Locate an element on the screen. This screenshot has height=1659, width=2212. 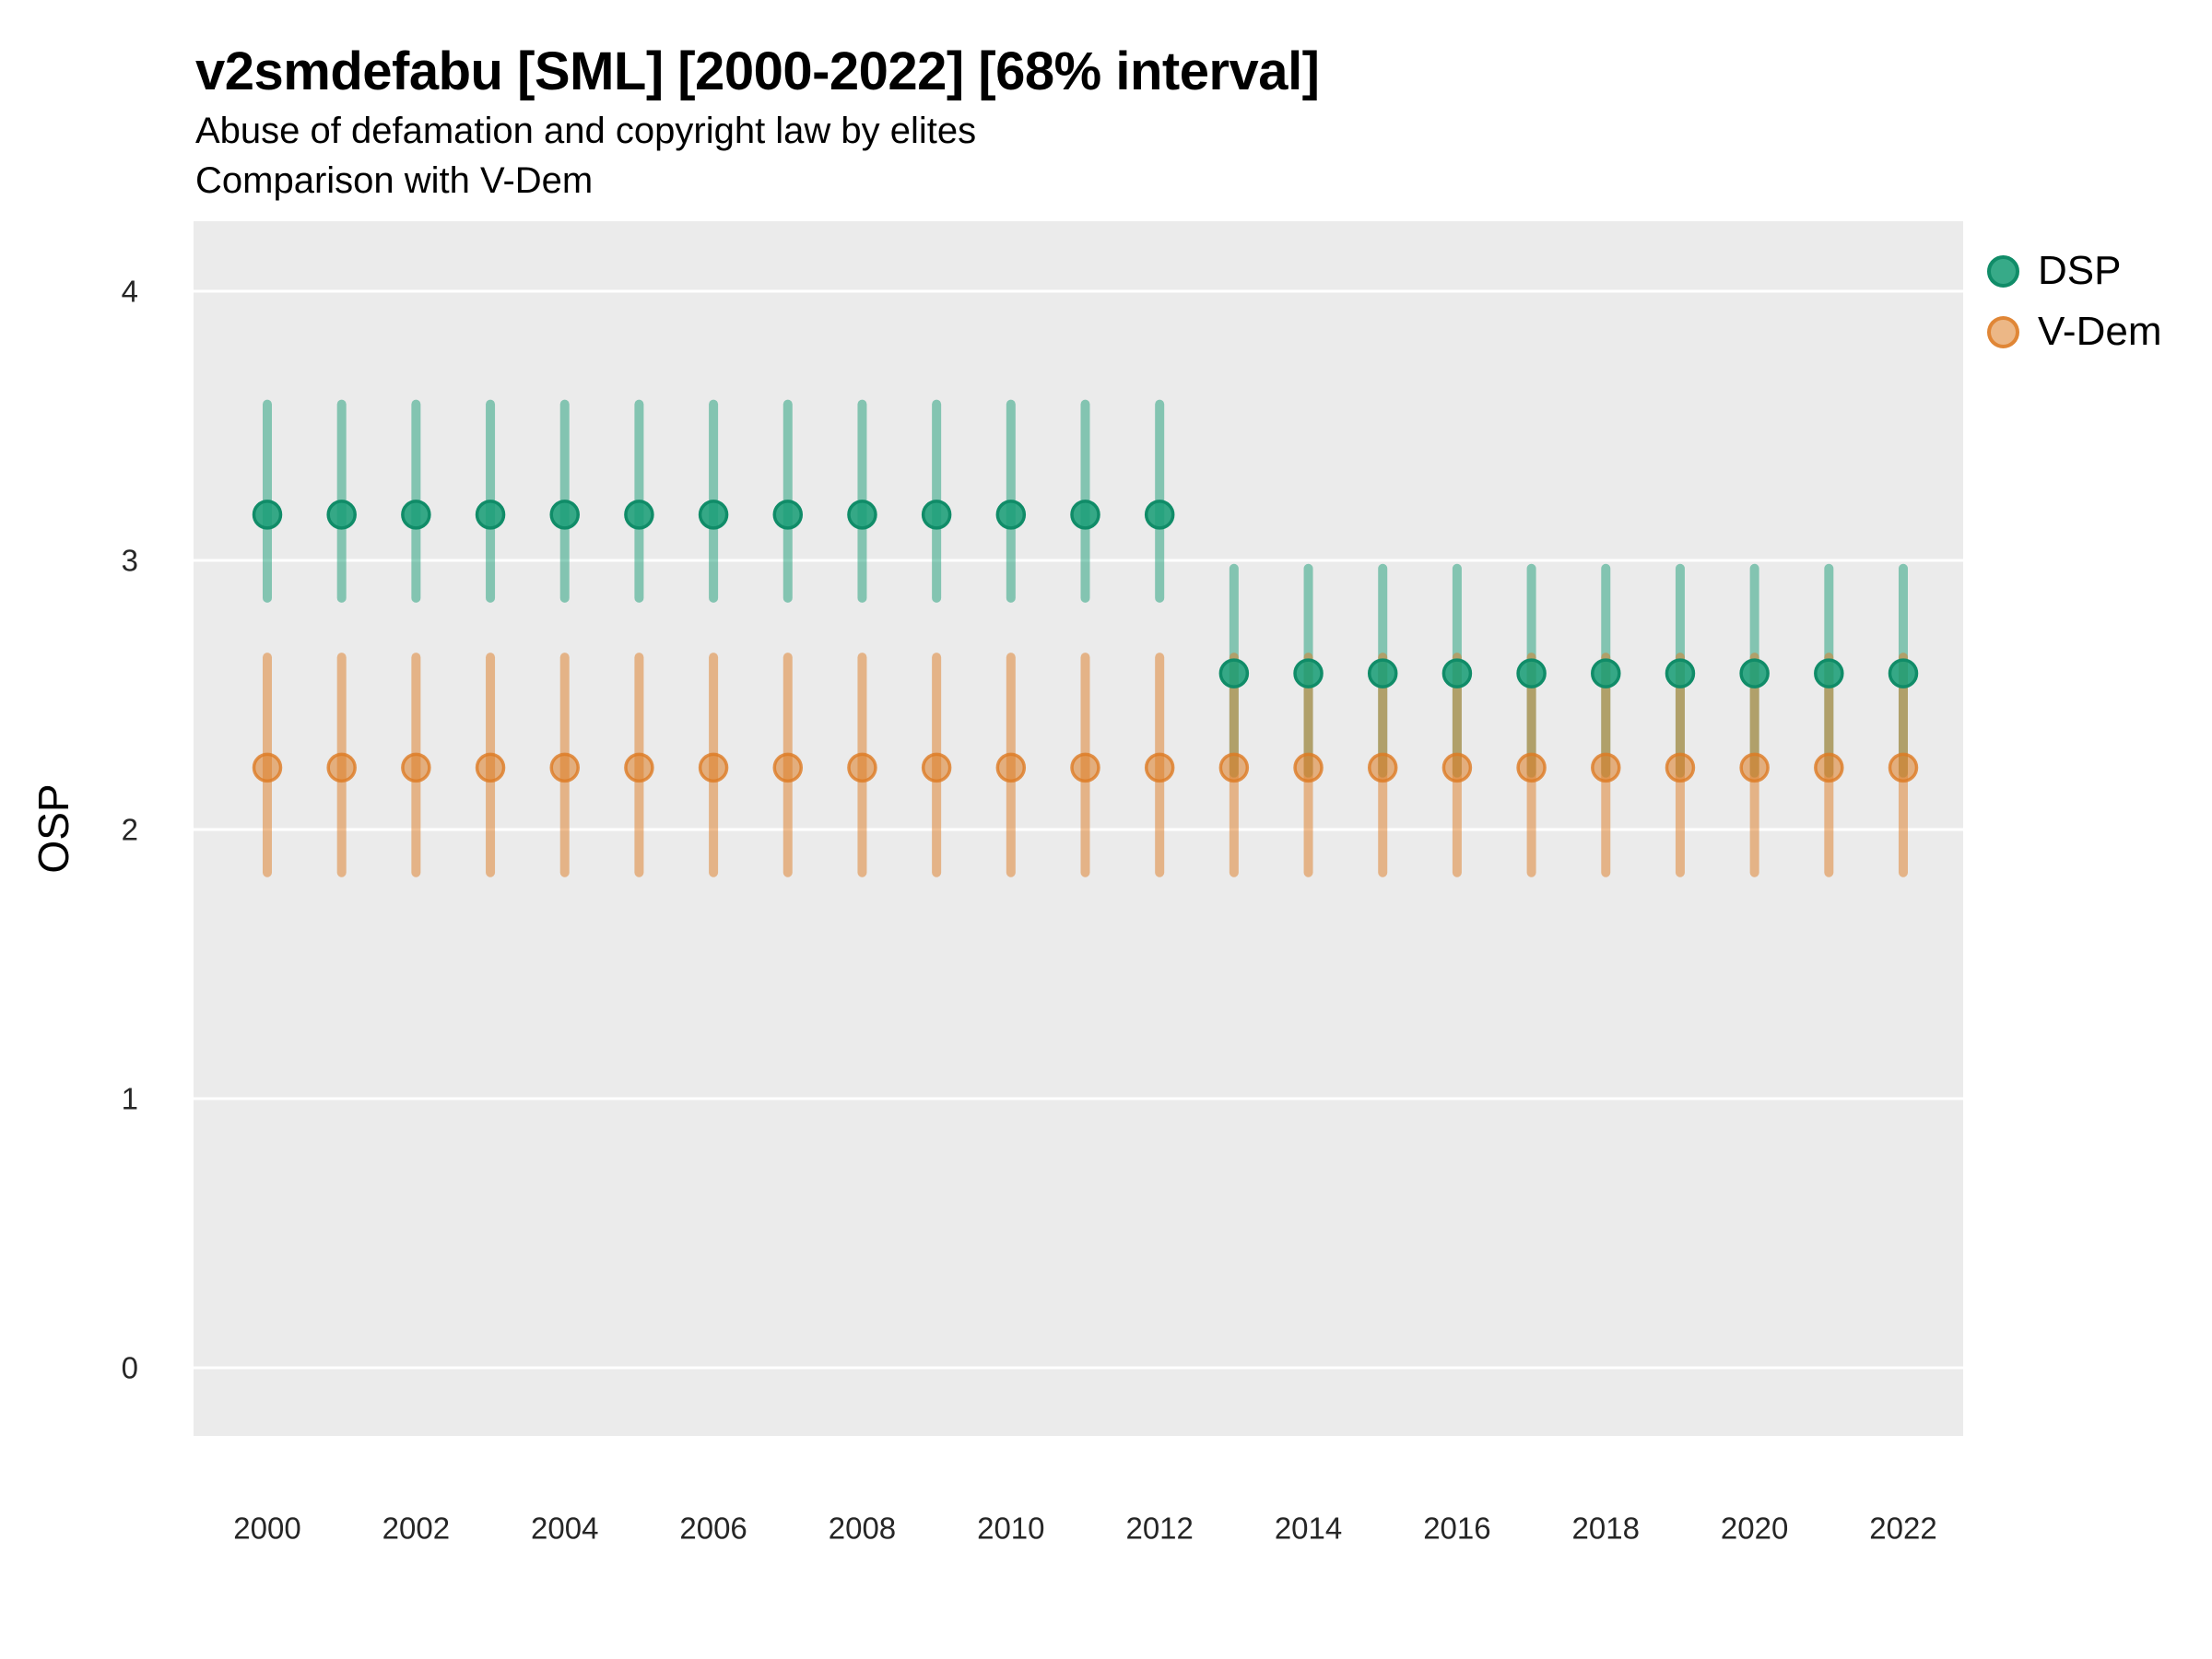
x-tick-label-2018: 2018 is located at coordinates (1606, 1529).